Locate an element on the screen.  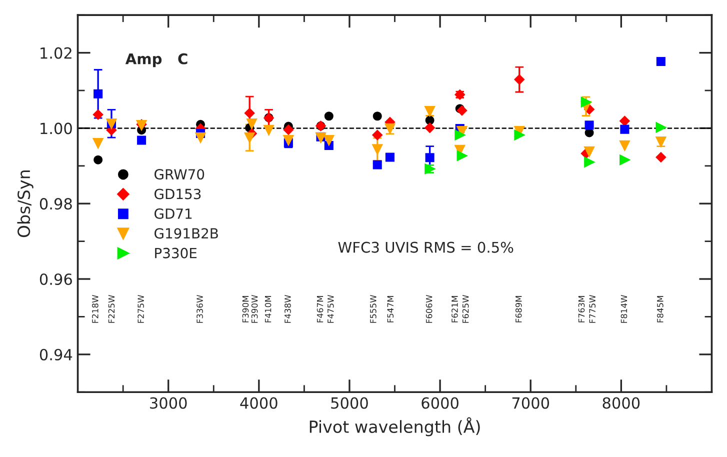
legend-label: GD71 is located at coordinates (173, 213).